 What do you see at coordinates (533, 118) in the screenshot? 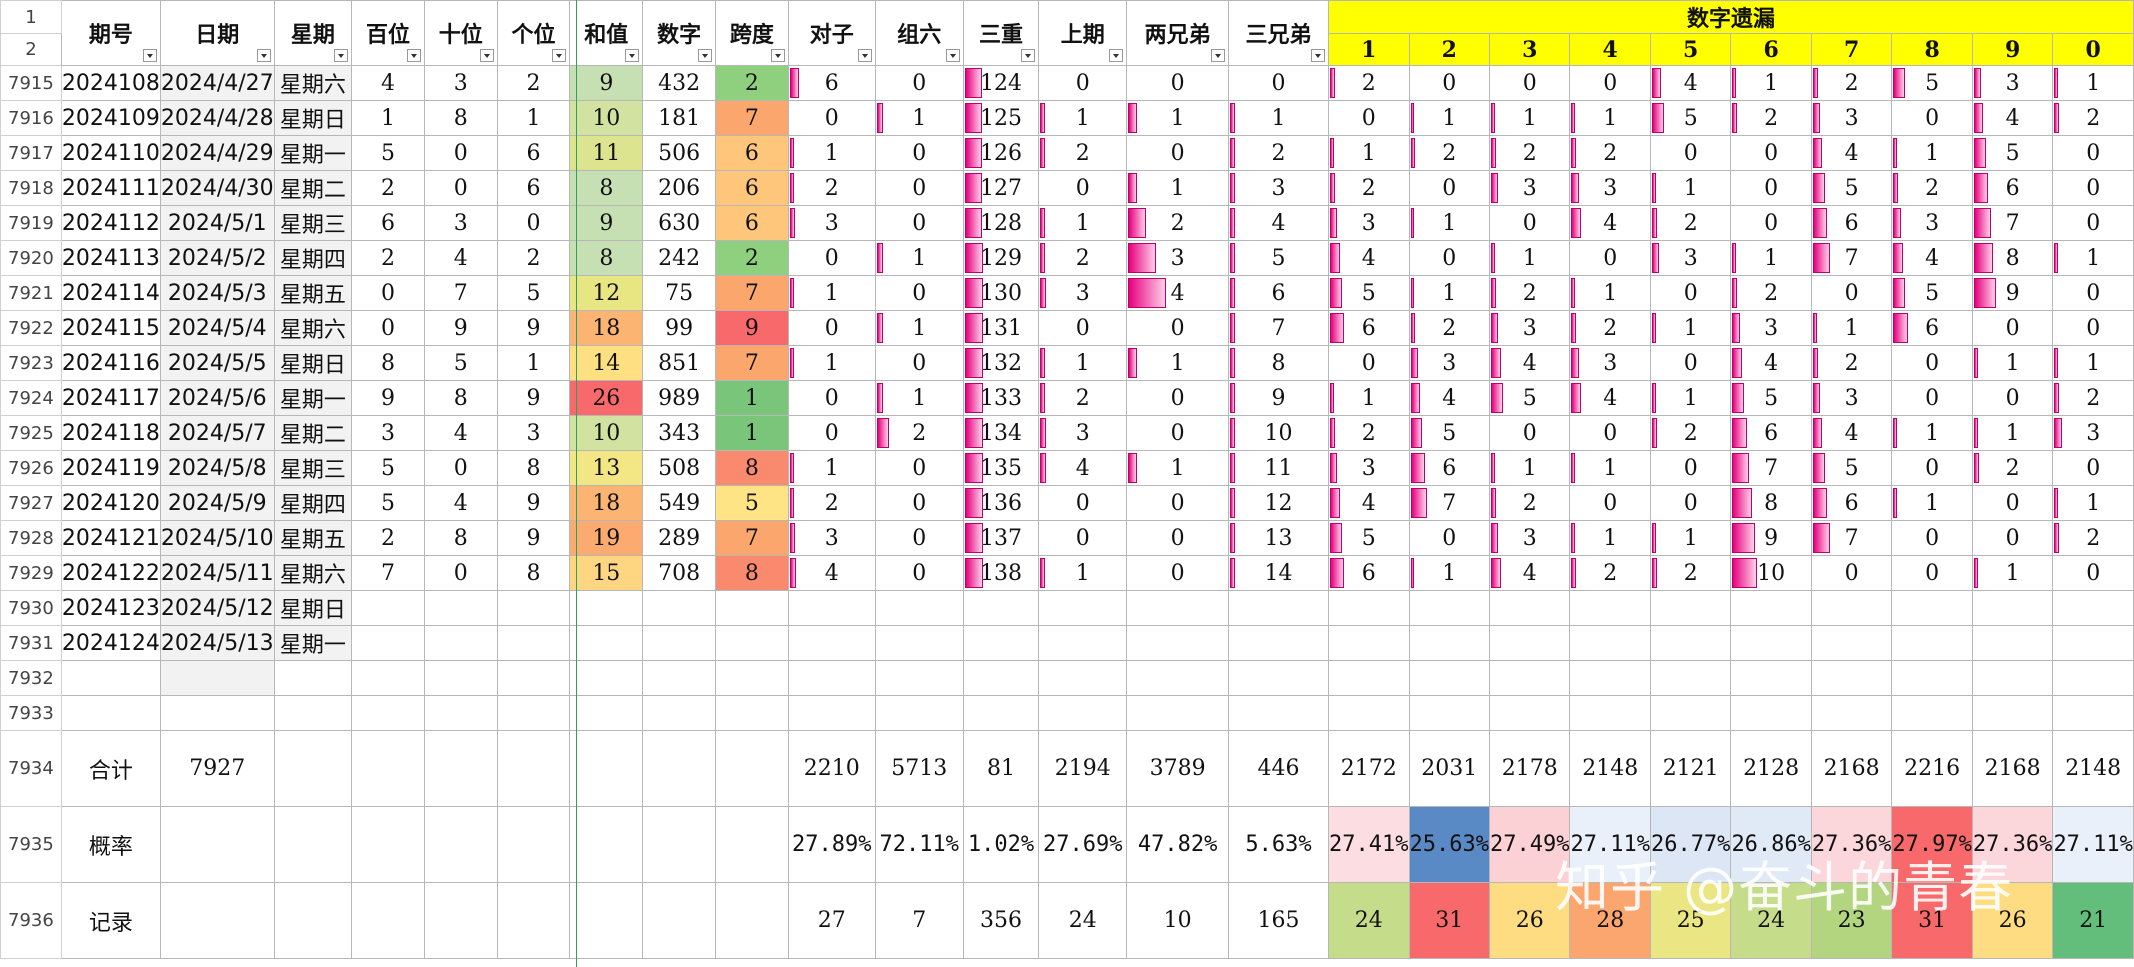
I see `units-cell: 1` at bounding box center [533, 118].